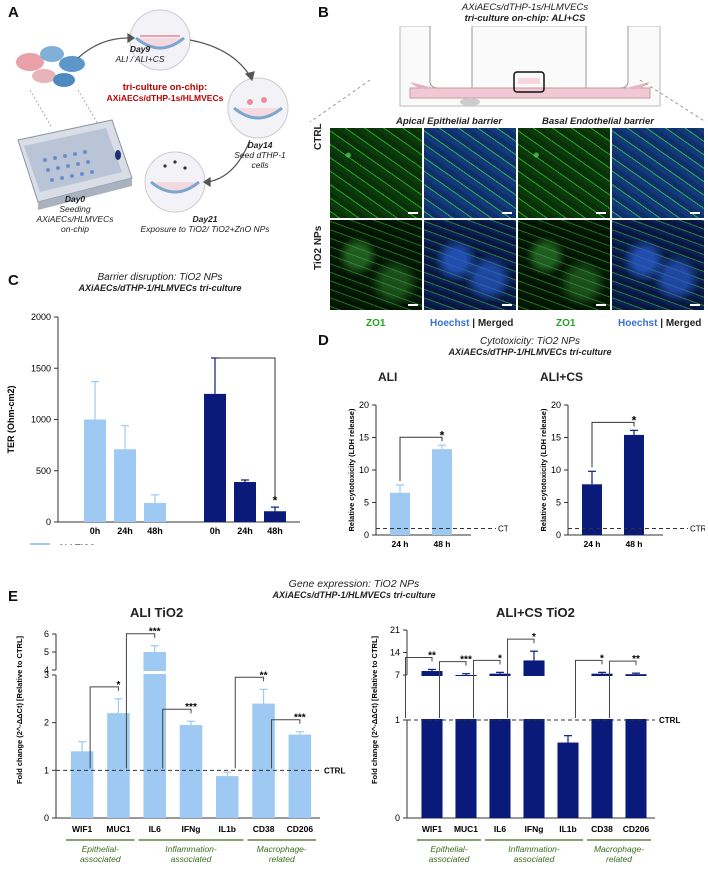  I want to click on panel-d-title1: Cytotoxicity: TiO2 NPs, so click(530, 341).